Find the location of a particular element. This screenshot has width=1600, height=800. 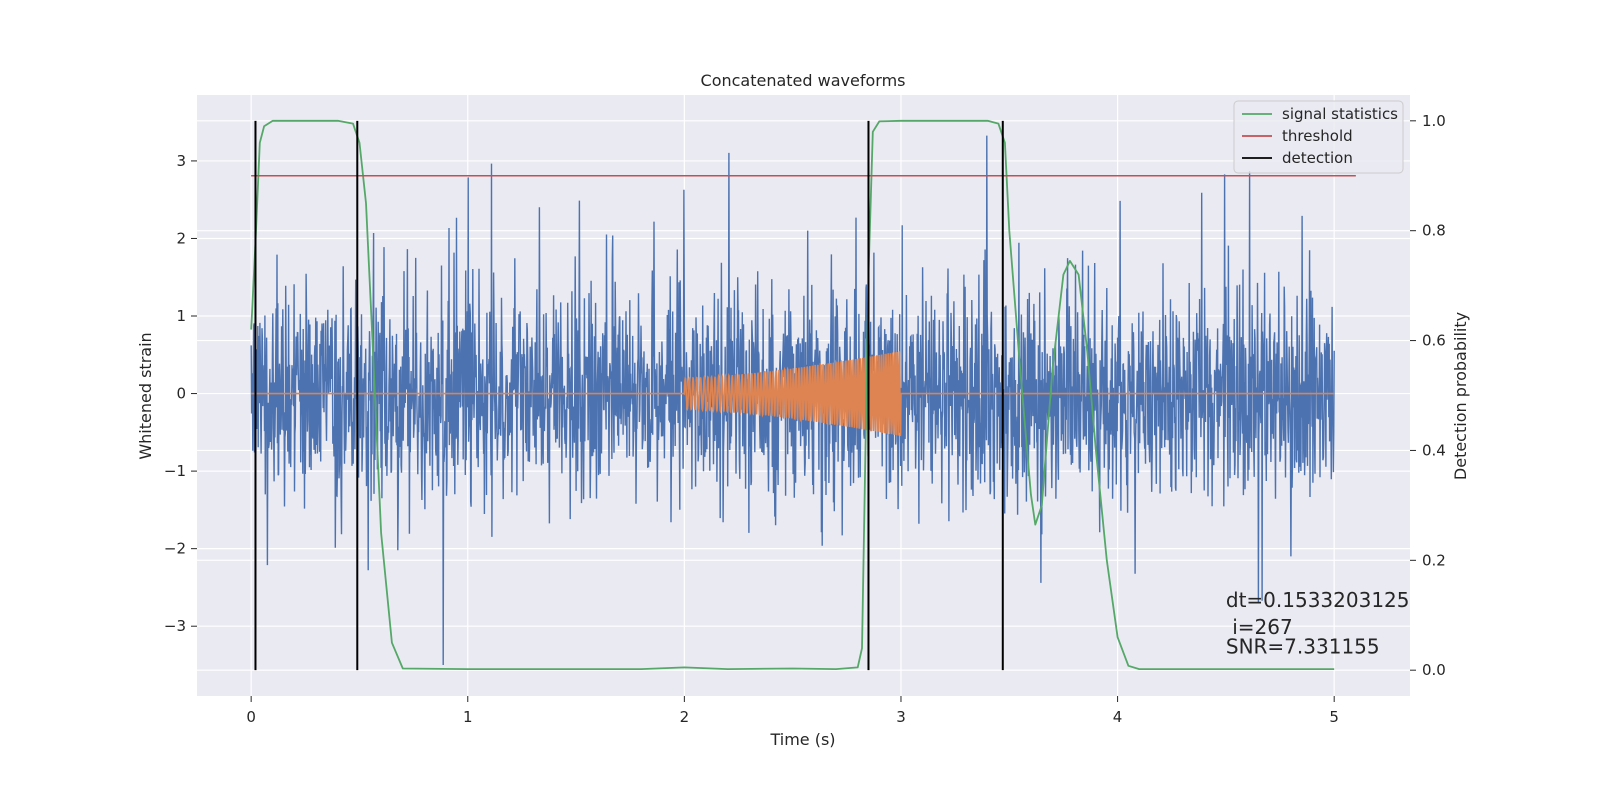

legend: signal statistics threshold detection is located at coordinates (1318, 137).